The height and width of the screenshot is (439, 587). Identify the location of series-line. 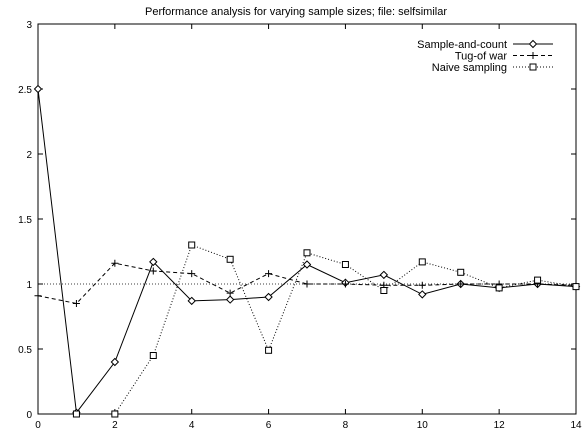
(307, 283).